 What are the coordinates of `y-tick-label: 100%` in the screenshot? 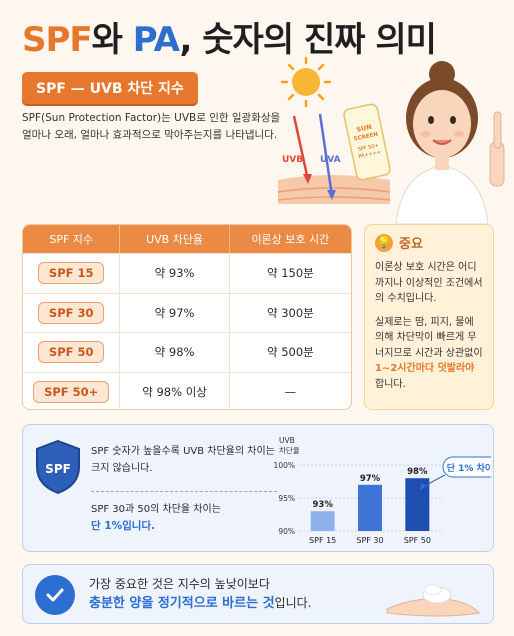 It's located at (284, 465).